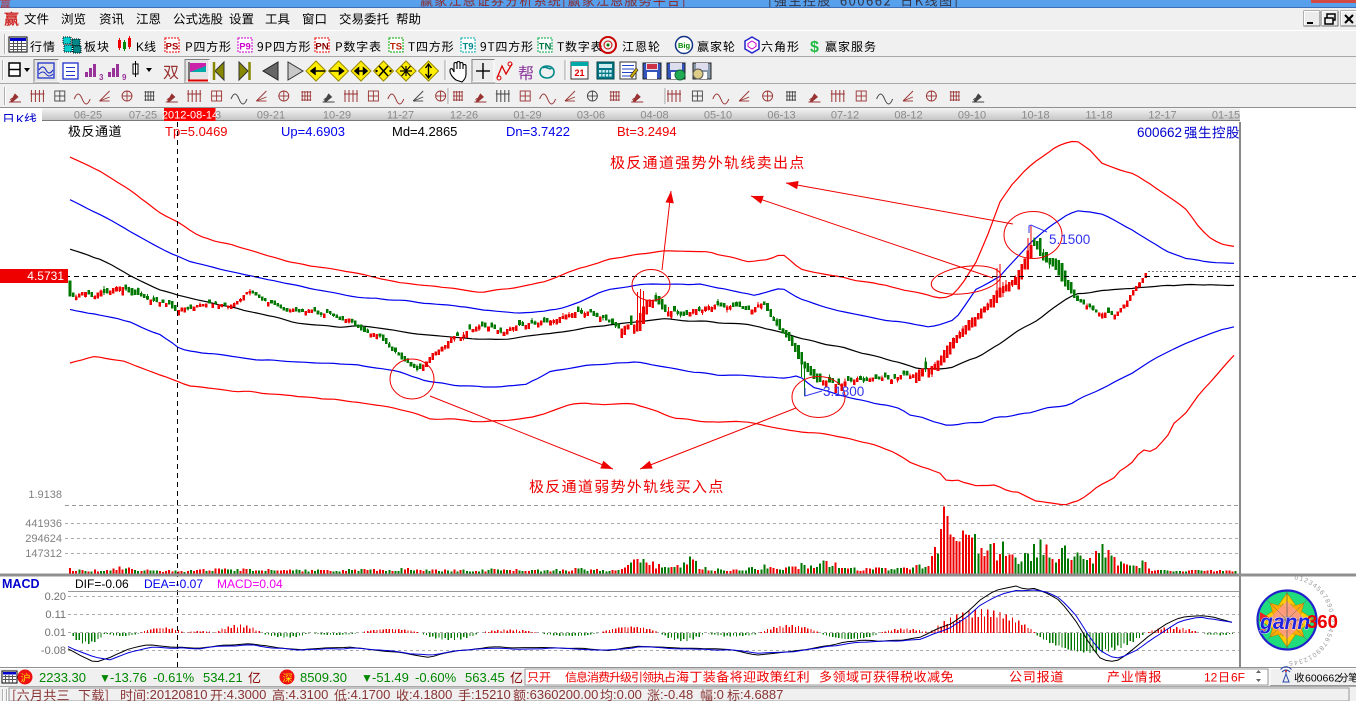 The image size is (1356, 701). I want to click on svg-text: :6360200.00, so click(562, 694).